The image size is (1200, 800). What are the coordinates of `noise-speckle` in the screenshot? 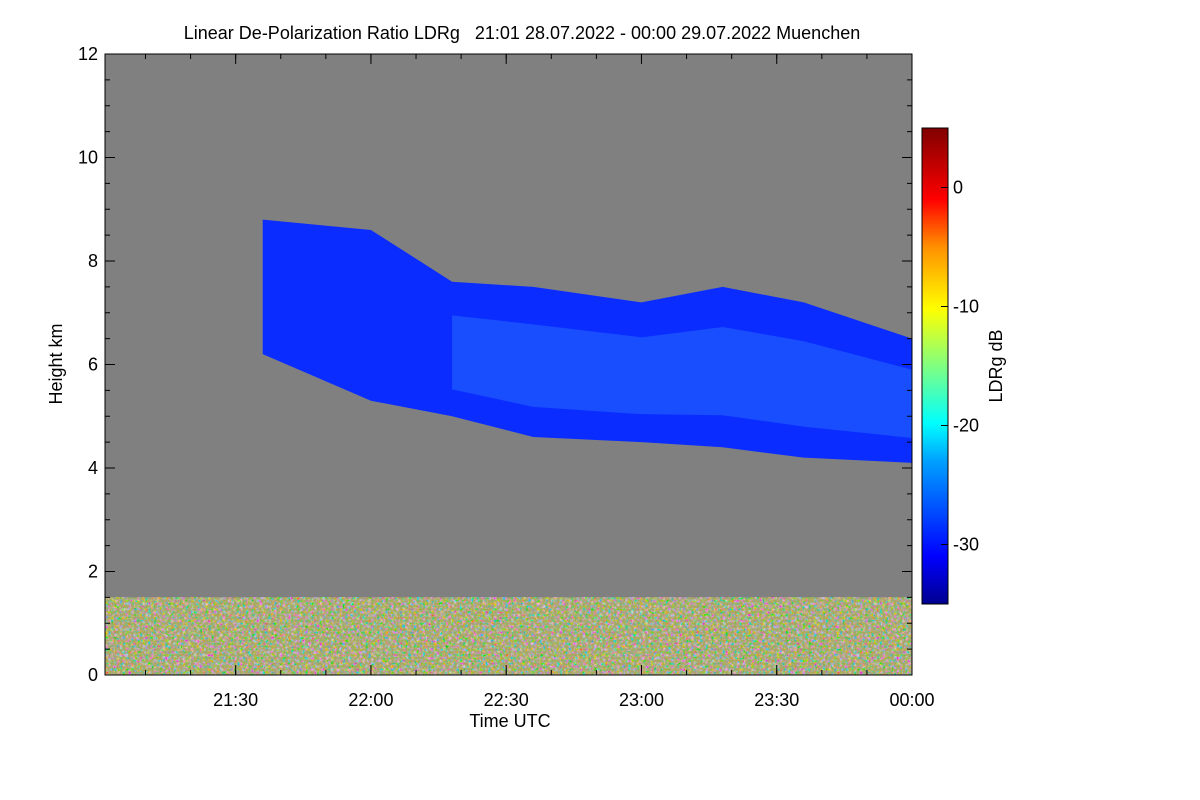 It's located at (508, 636).